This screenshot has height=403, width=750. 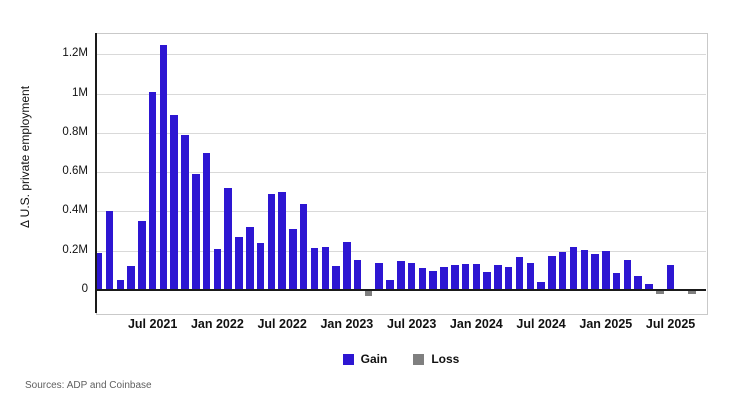 I want to click on y-tick-label: 0.4M, so click(x=75, y=210).